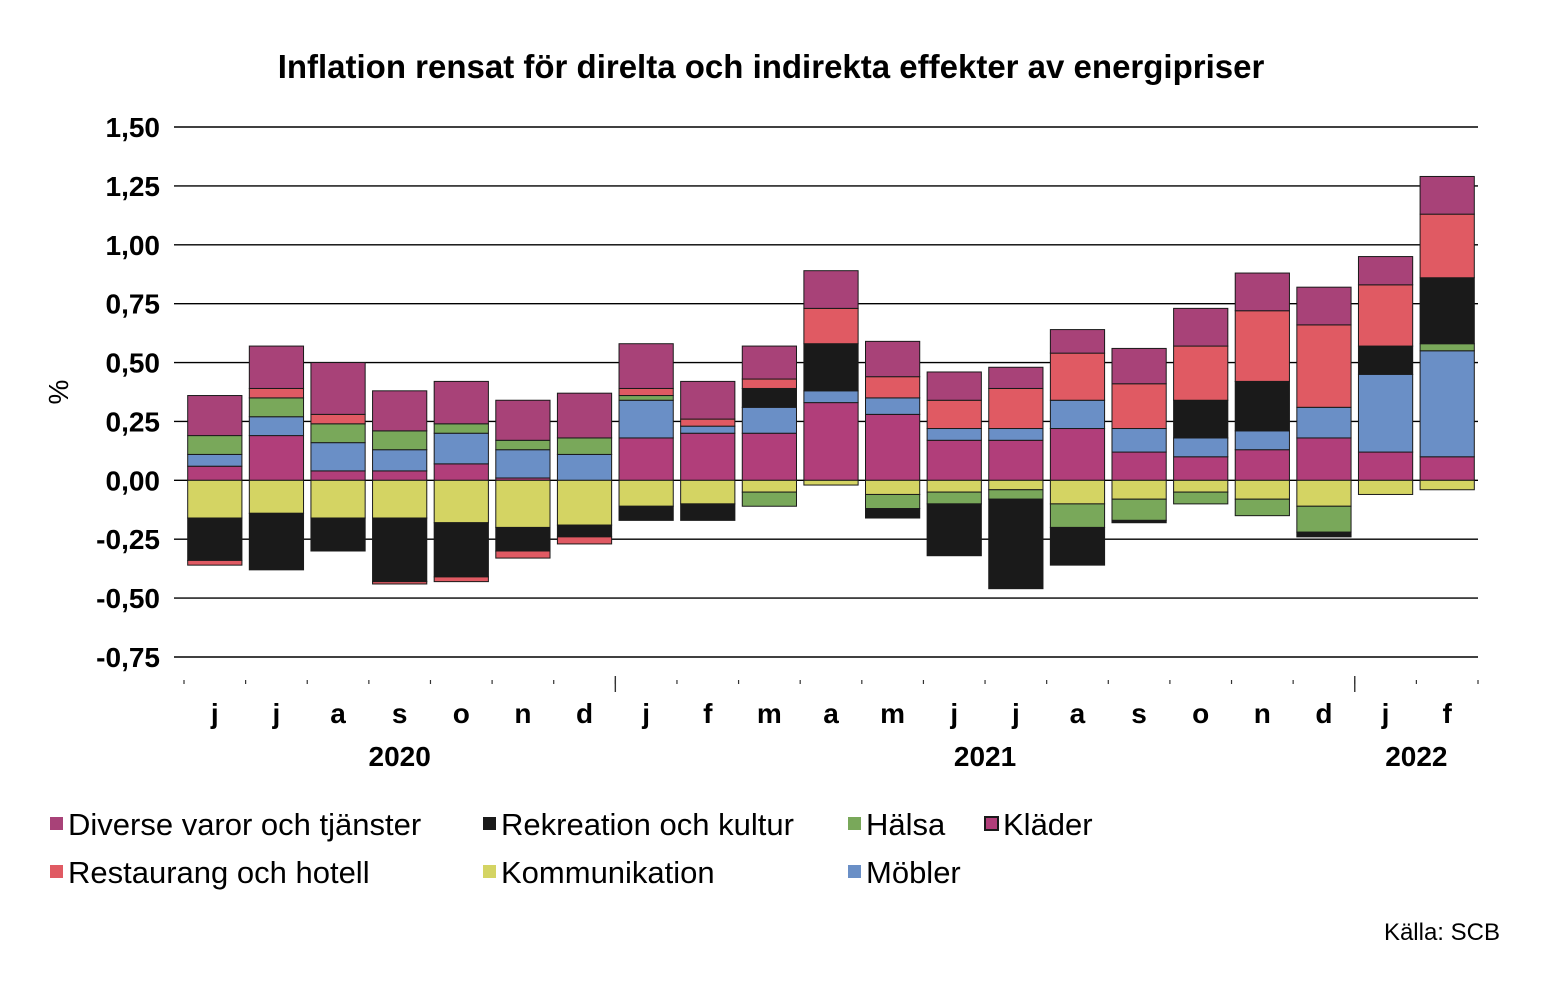 This screenshot has height=1004, width=1562. Describe the element at coordinates (708, 713) in the screenshot. I see `x-tick-label: f` at that location.